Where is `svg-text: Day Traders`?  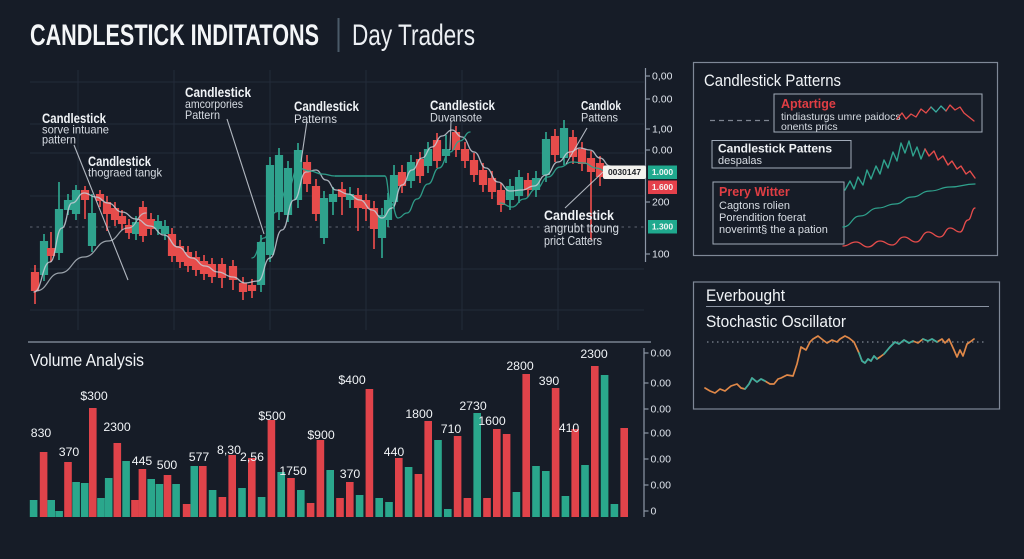
svg-text: Day Traders is located at coordinates (413, 35).